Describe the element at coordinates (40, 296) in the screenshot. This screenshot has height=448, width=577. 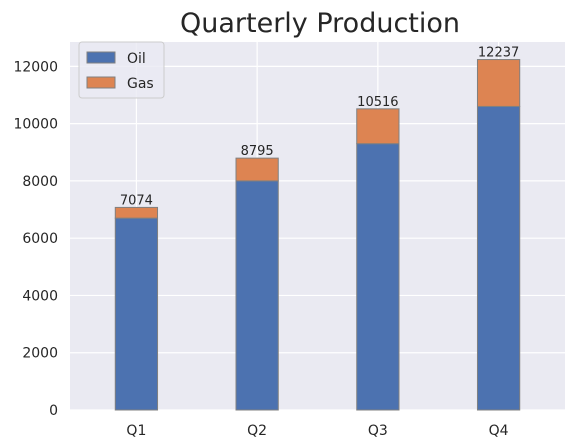
I see `y-tick-label: 4000` at that location.